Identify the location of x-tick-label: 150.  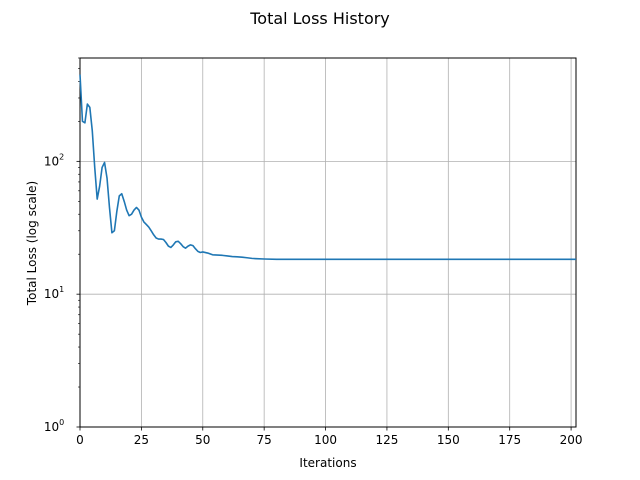
(448, 440).